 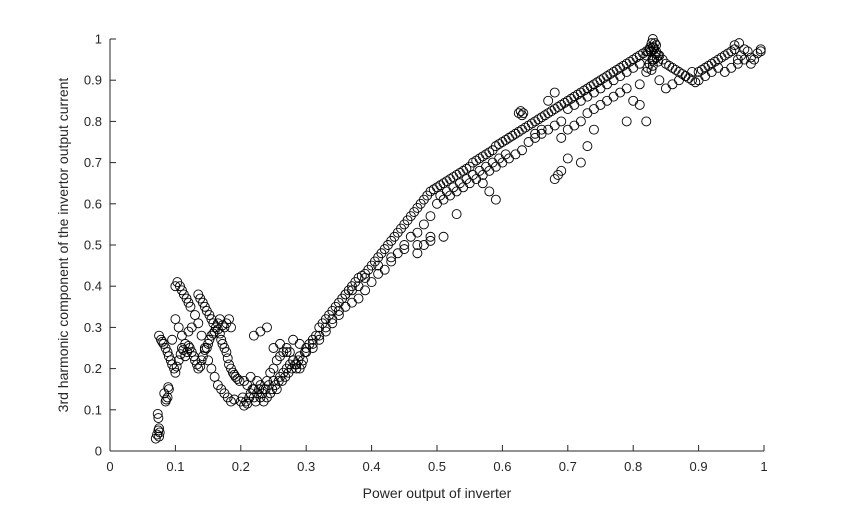 I want to click on x-axis-label: Power output of inverter, so click(x=437, y=493).